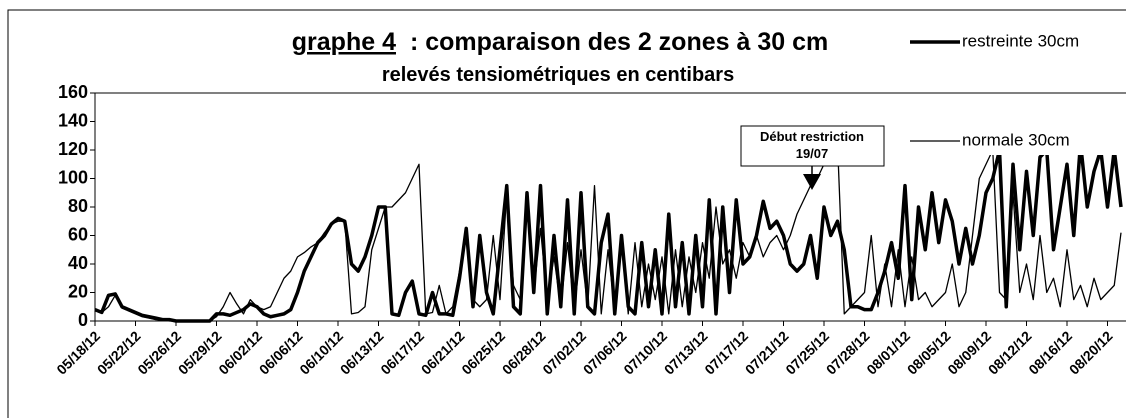  Describe the element at coordinates (645, 353) in the screenshot. I see `x-tick-label: 07/10/12` at that location.